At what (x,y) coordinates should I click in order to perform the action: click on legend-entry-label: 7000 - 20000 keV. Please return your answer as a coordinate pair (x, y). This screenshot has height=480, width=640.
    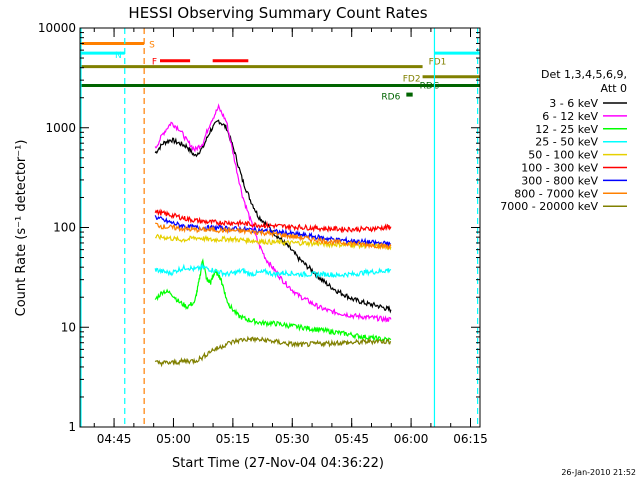
    Looking at the image, I should click on (549, 206).